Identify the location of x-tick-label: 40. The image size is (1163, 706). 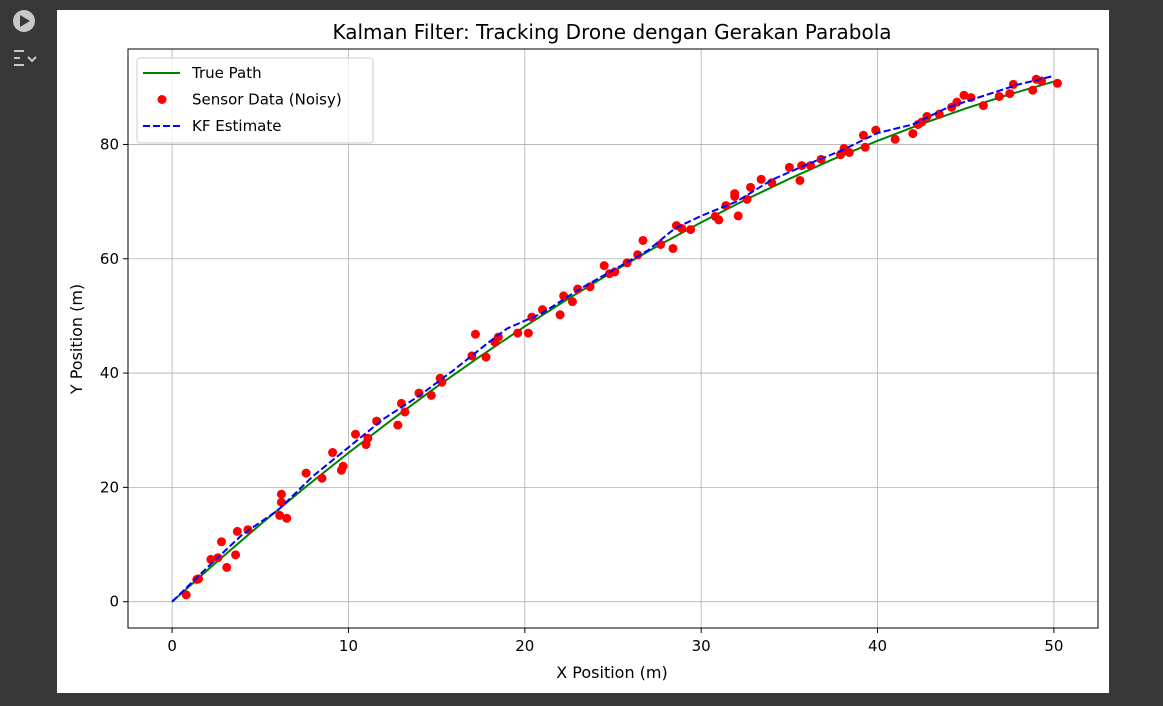
(877, 646).